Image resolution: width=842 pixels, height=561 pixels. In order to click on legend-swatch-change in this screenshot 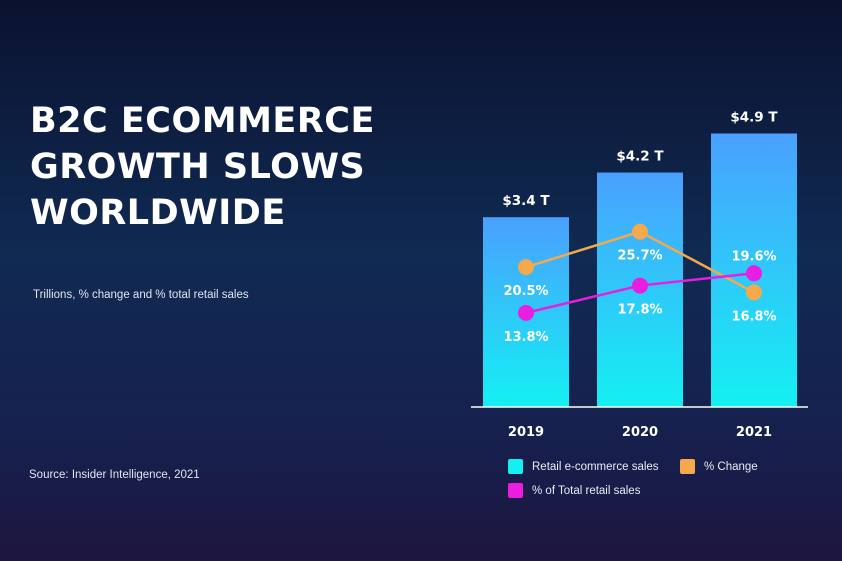, I will do `click(687, 466)`.